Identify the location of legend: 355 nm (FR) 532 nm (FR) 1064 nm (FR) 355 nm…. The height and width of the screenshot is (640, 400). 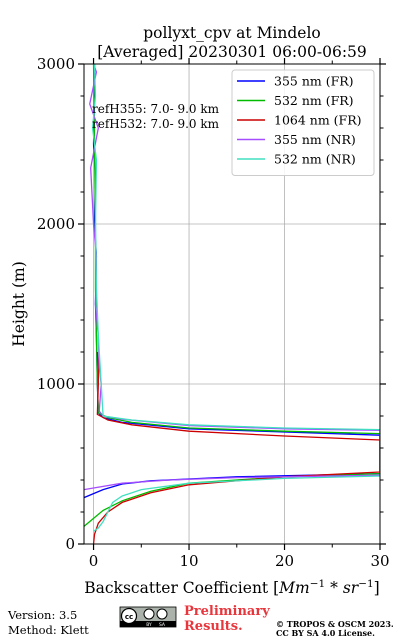
(303, 122).